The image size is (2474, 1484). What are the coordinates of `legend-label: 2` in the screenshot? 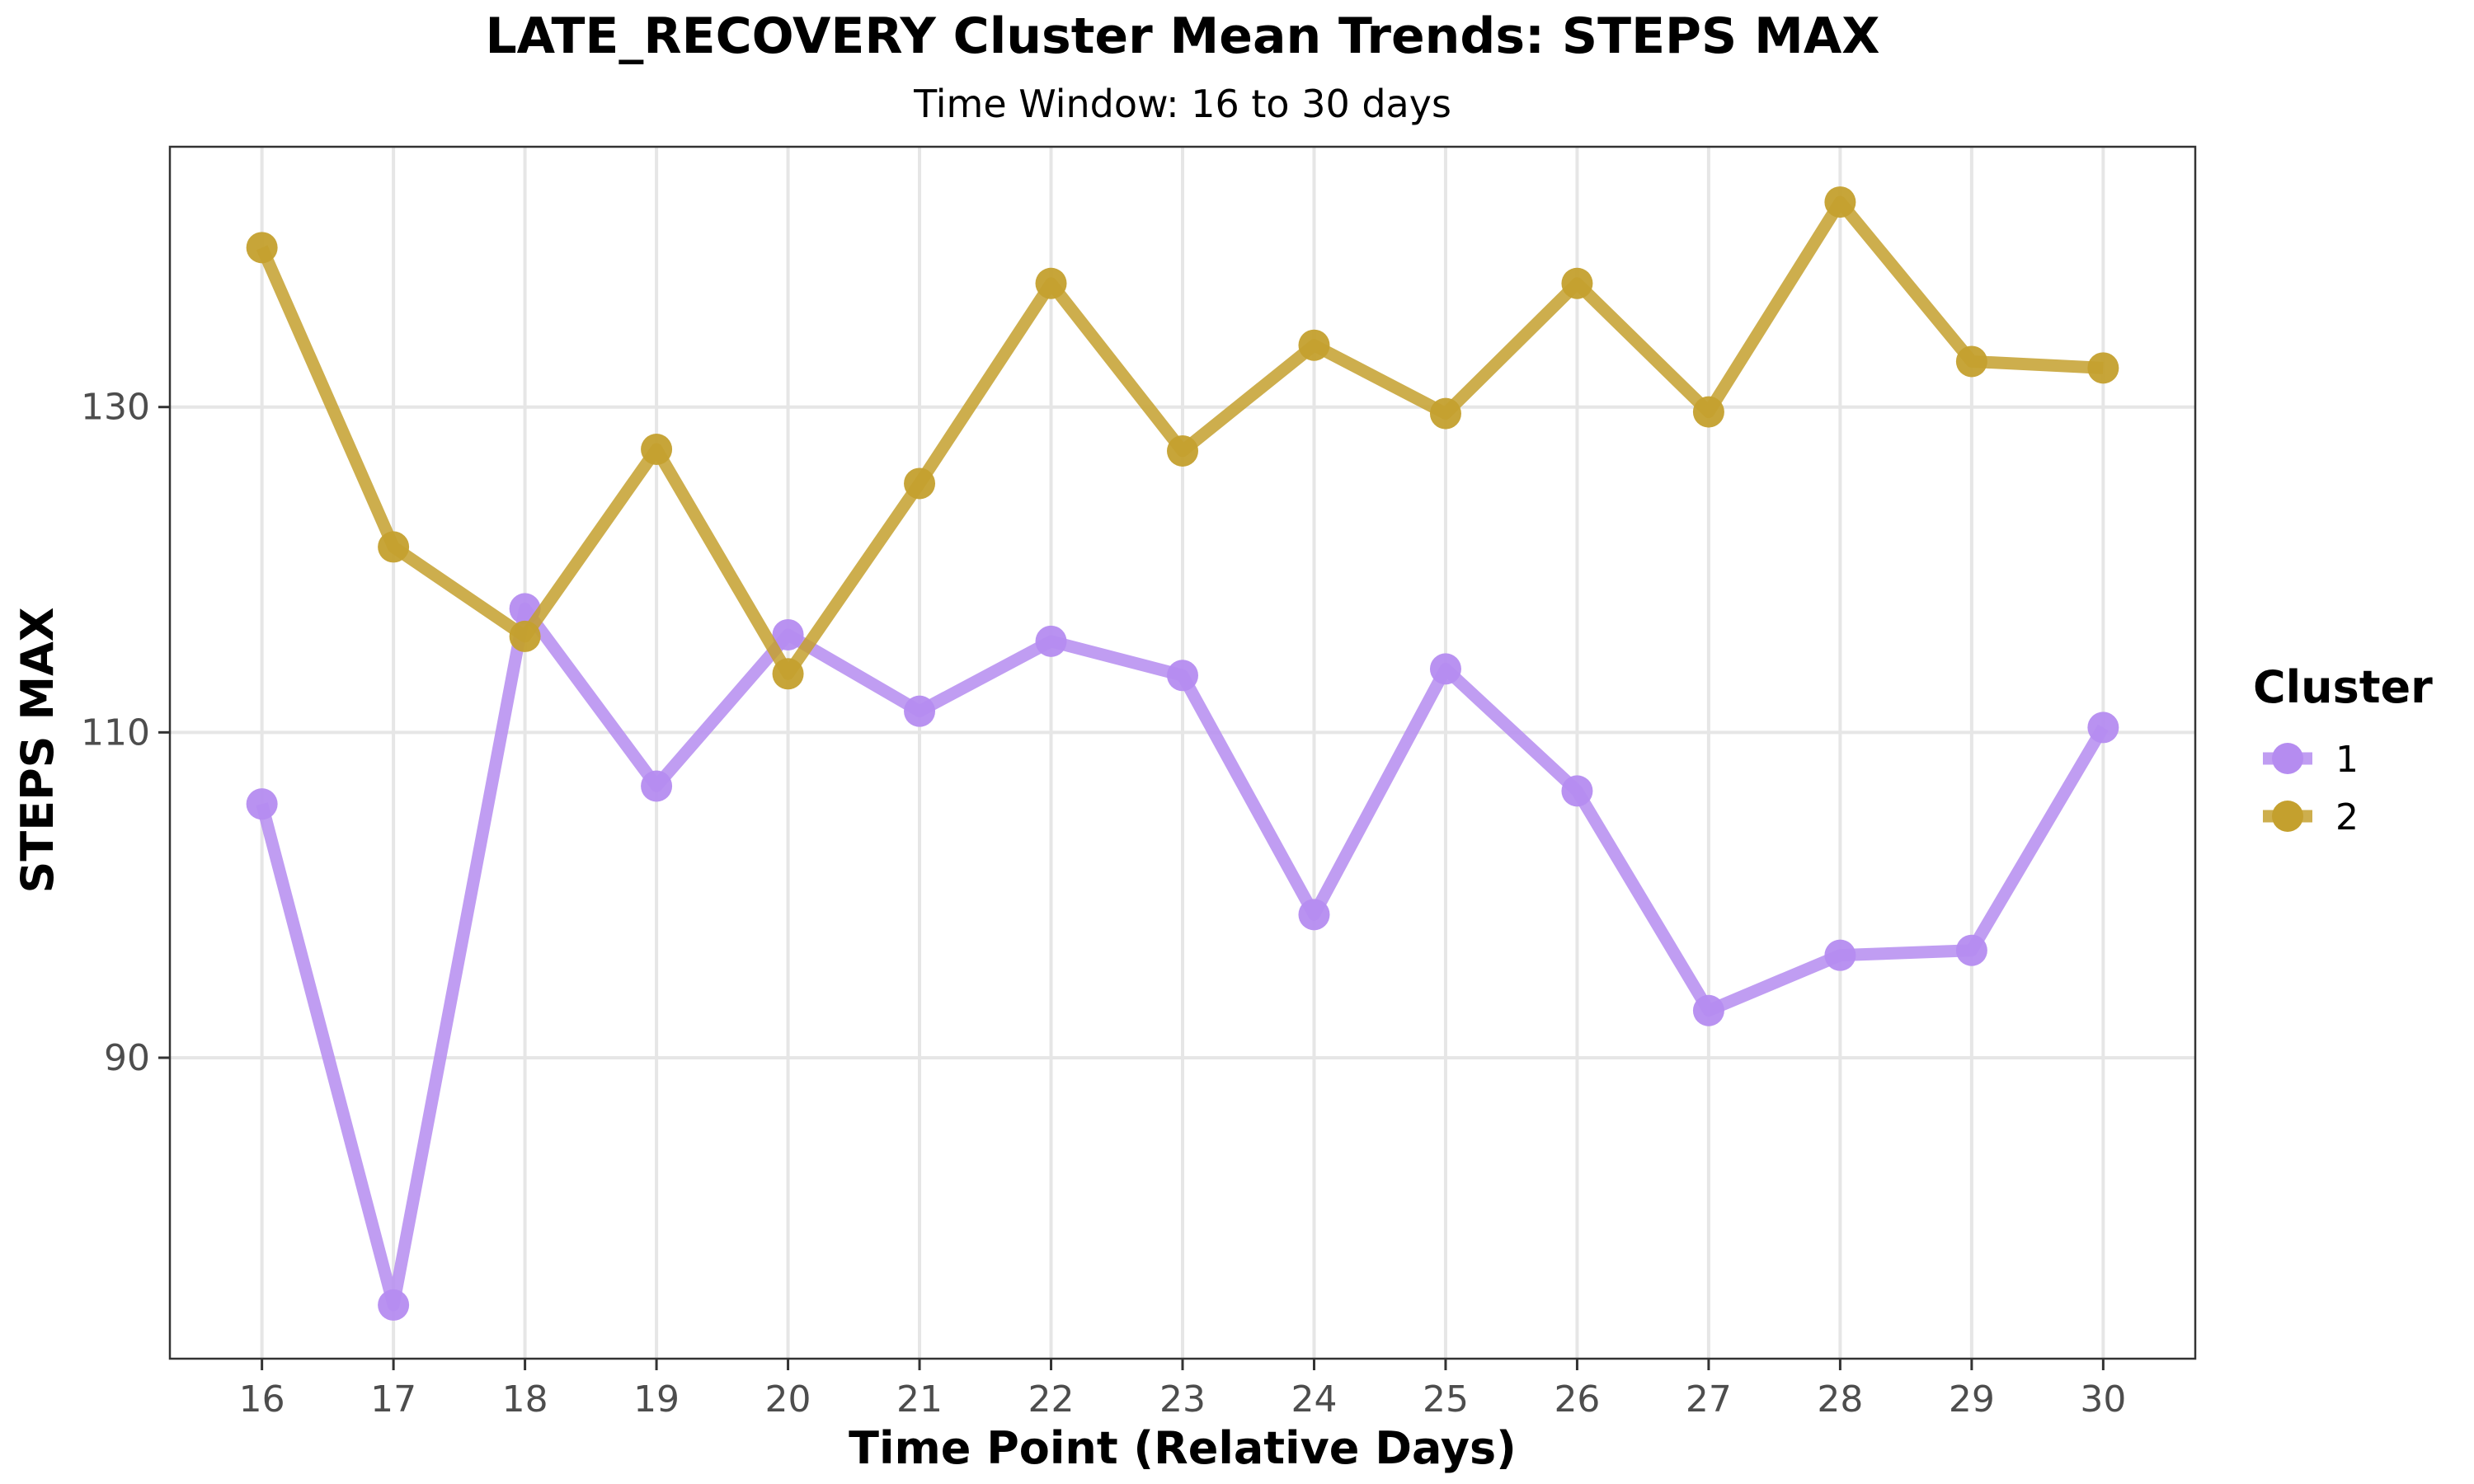 It's located at (2347, 817).